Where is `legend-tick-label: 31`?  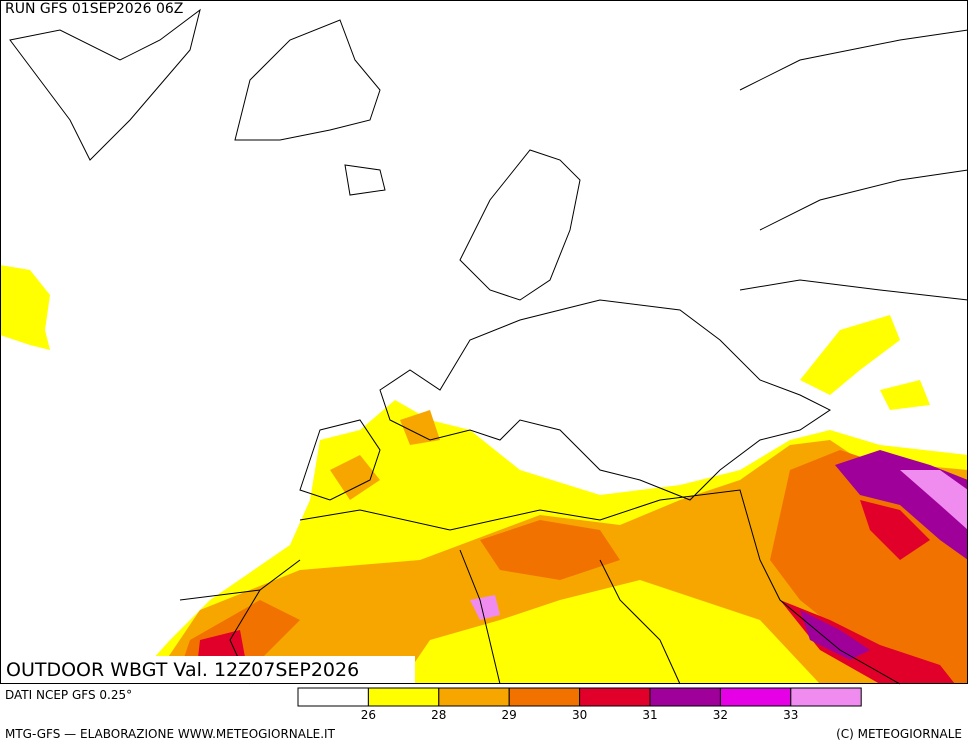 legend-tick-label: 31 is located at coordinates (649, 715).